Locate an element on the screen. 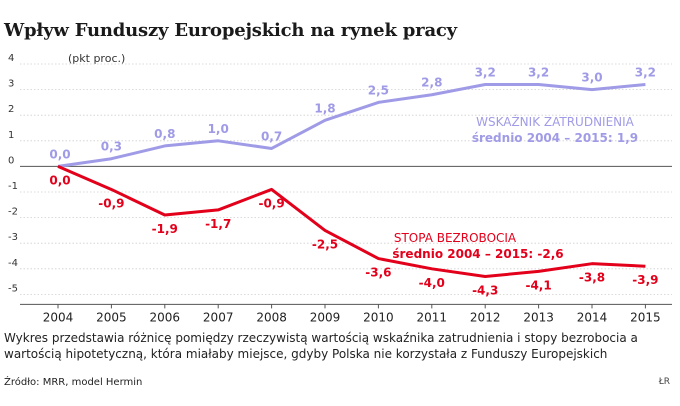  unemployment-series-average: średnio 2004 – 2015: -2,6 is located at coordinates (477, 254).